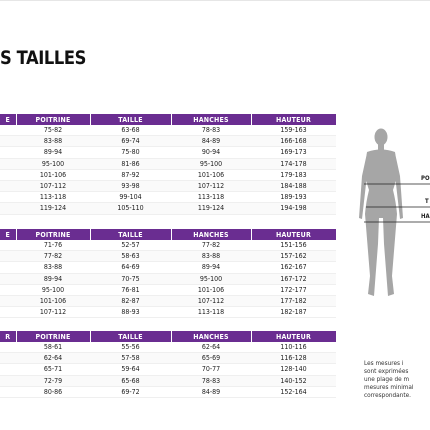  What do you see at coordinates (168, 152) in the screenshot?
I see `table-row: 89-94 75-80 90-94 169-173` at bounding box center [168, 152].